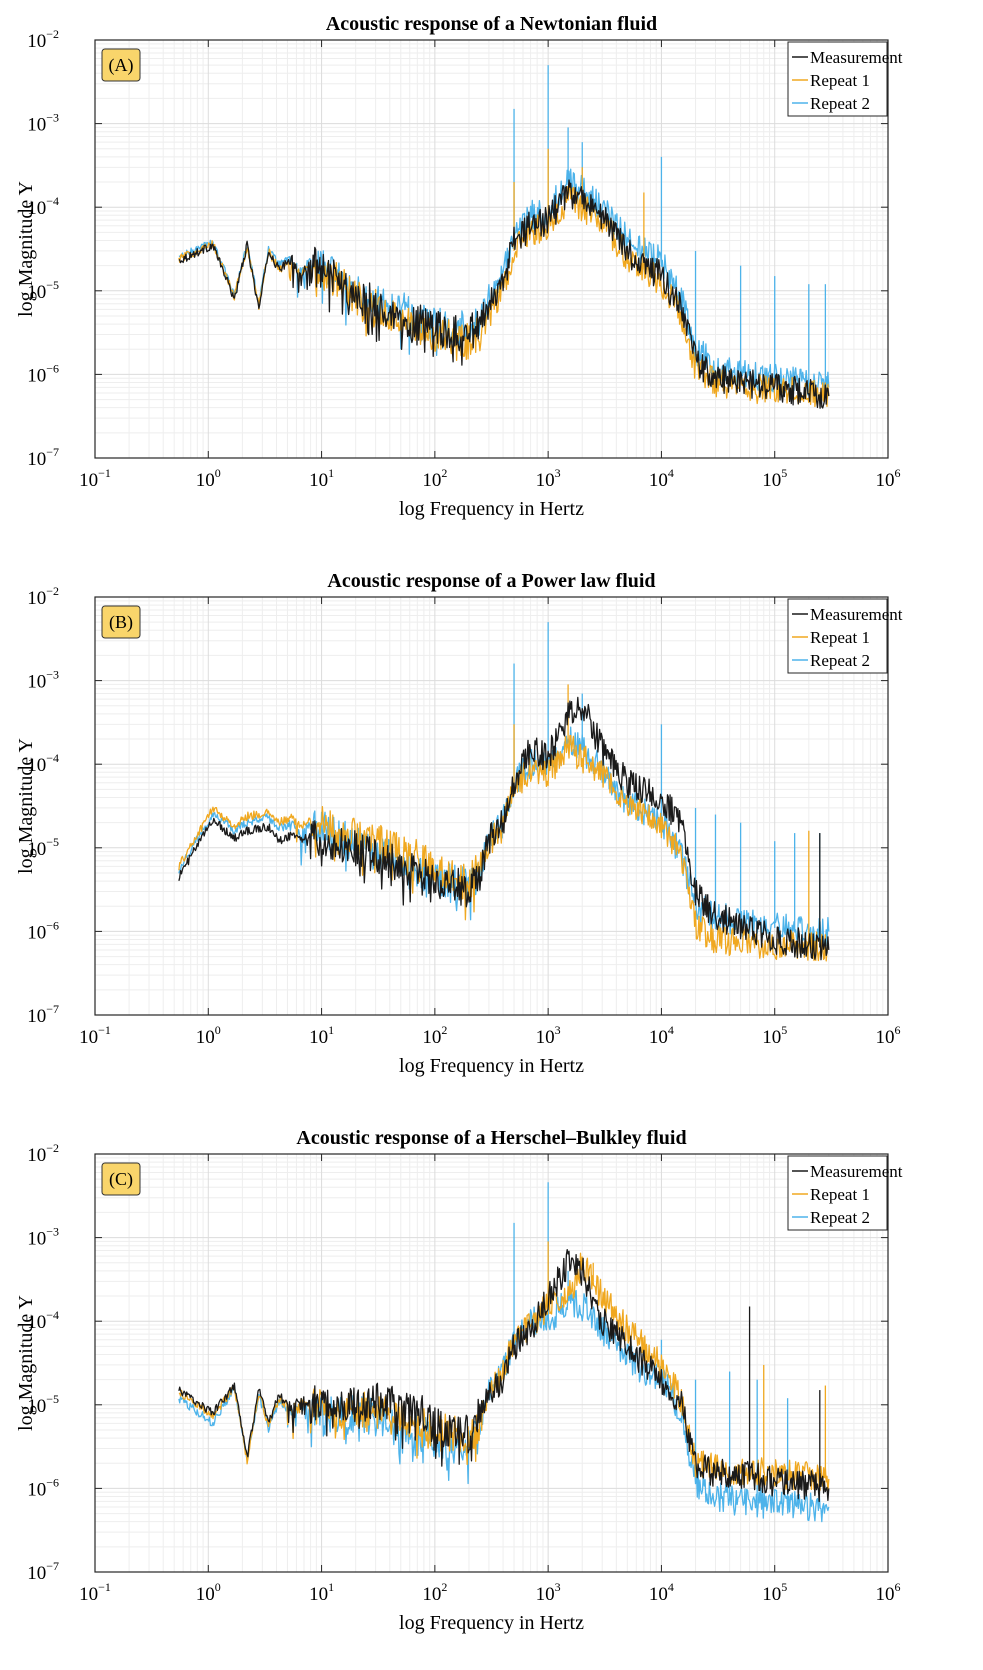  I want to click on y-tick-exponent: −4, so click(52, 1315).